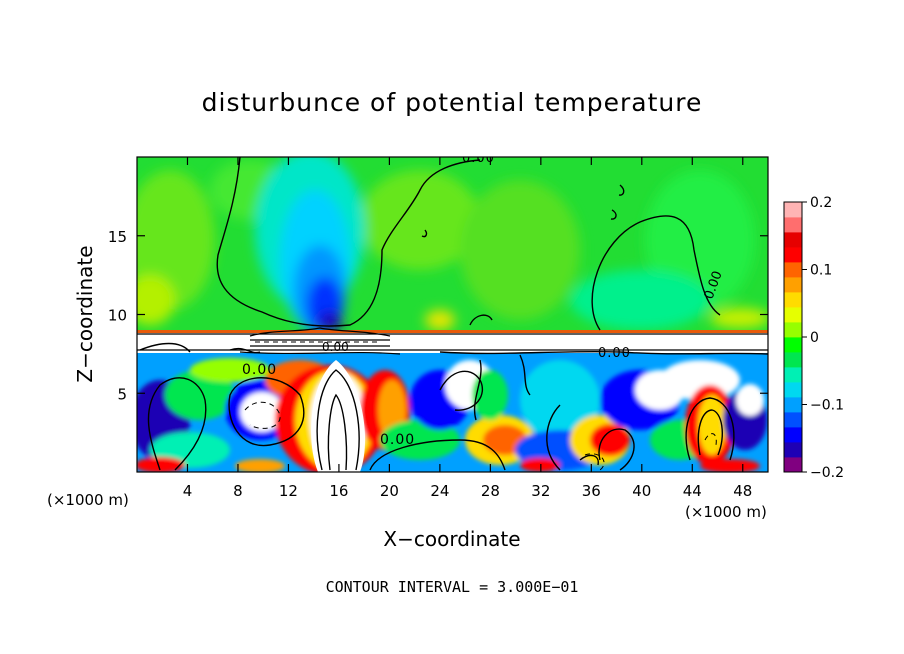 Image resolution: width=904 pixels, height=654 pixels. I want to click on y-tick-label: 10, so click(117, 316).